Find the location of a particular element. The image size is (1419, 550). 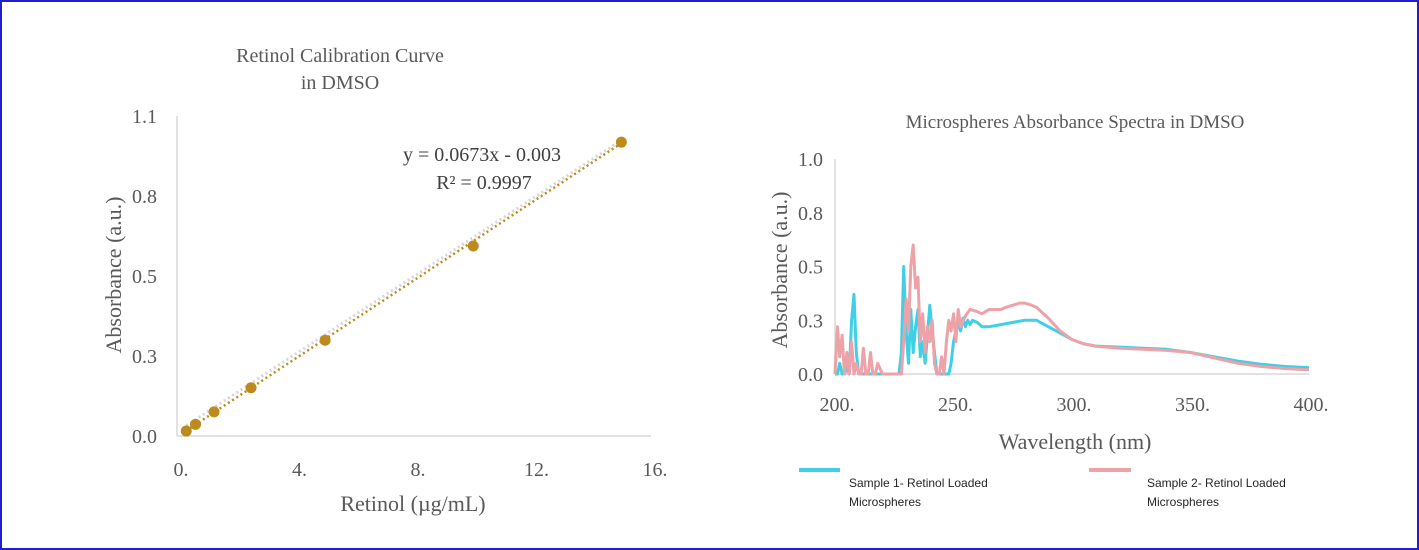

chart1-y-tick-label: 0.0 is located at coordinates (144, 437).